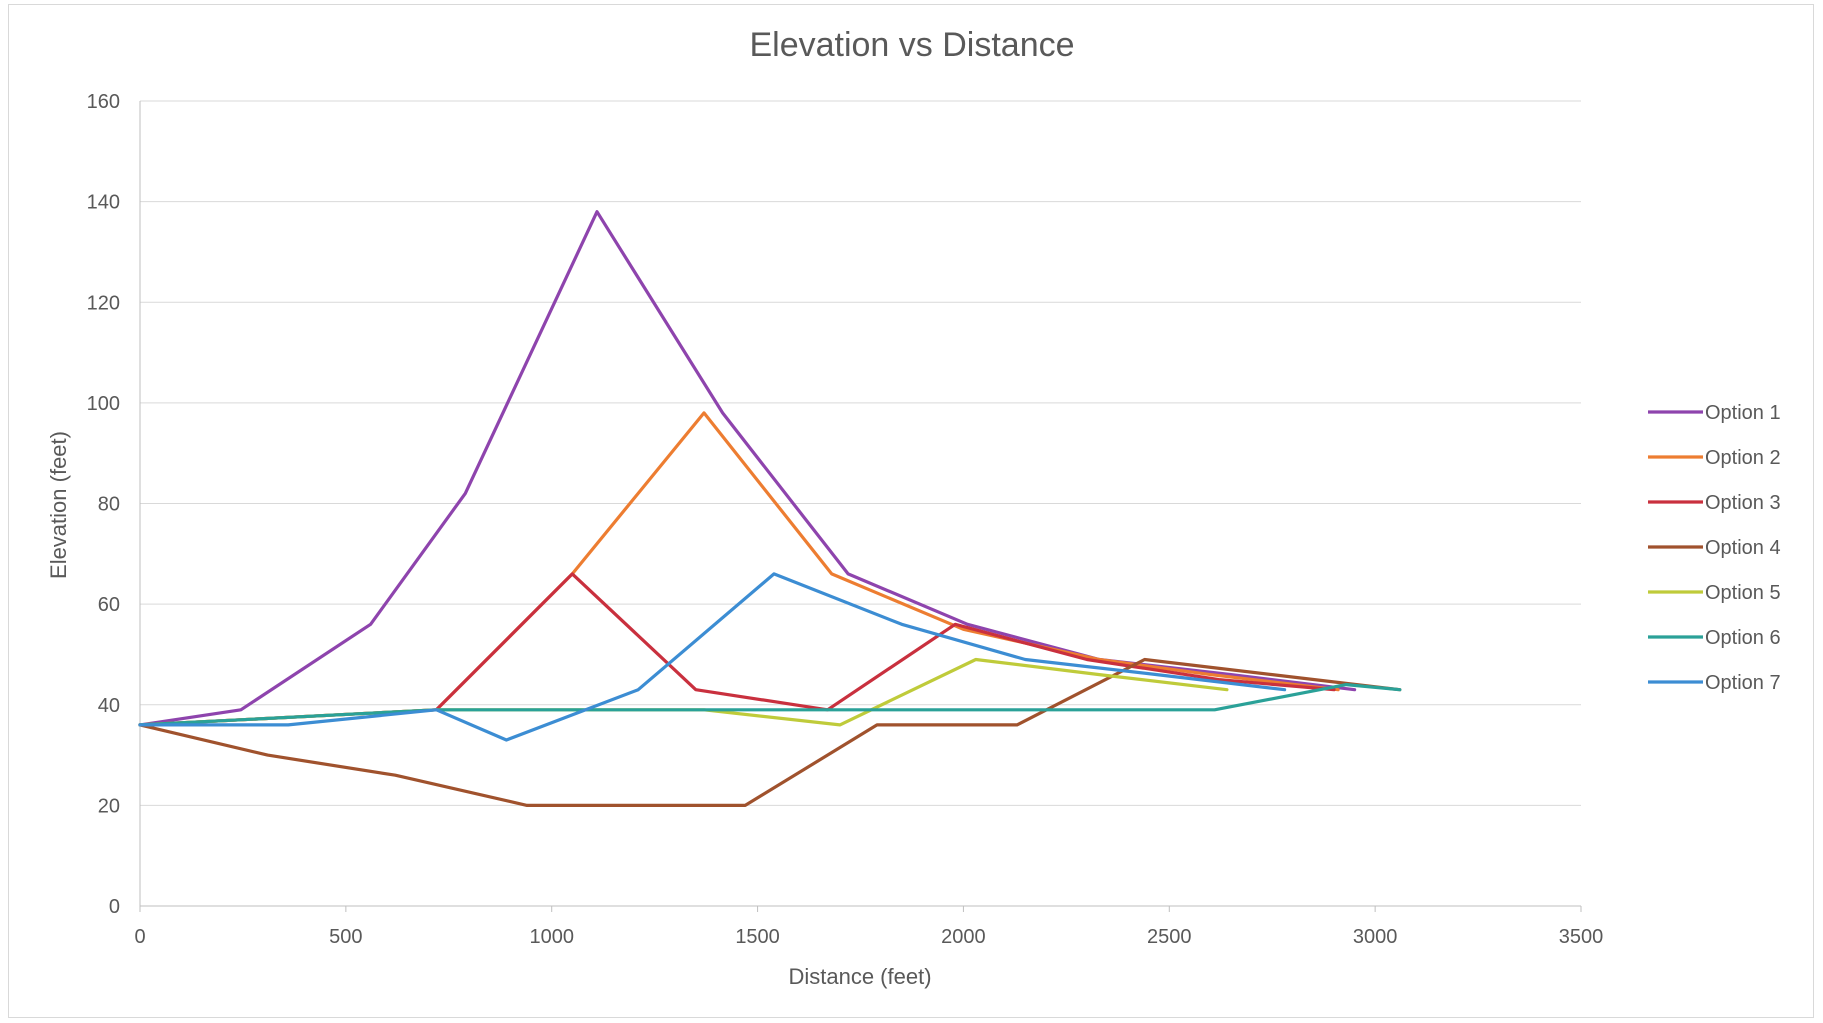  Describe the element at coordinates (1743, 503) in the screenshot. I see `legend-label: Option 3` at that location.